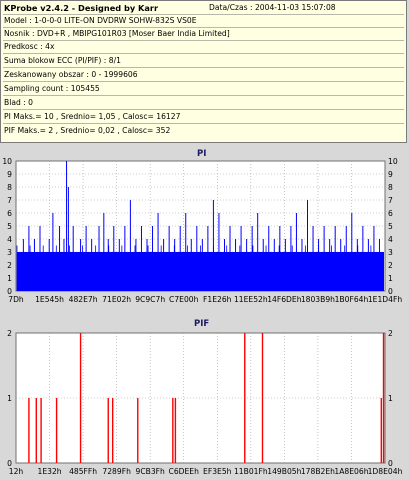  I want to click on app-title: KProbe v2.4.2 - Designed by Karr, so click(81, 8).